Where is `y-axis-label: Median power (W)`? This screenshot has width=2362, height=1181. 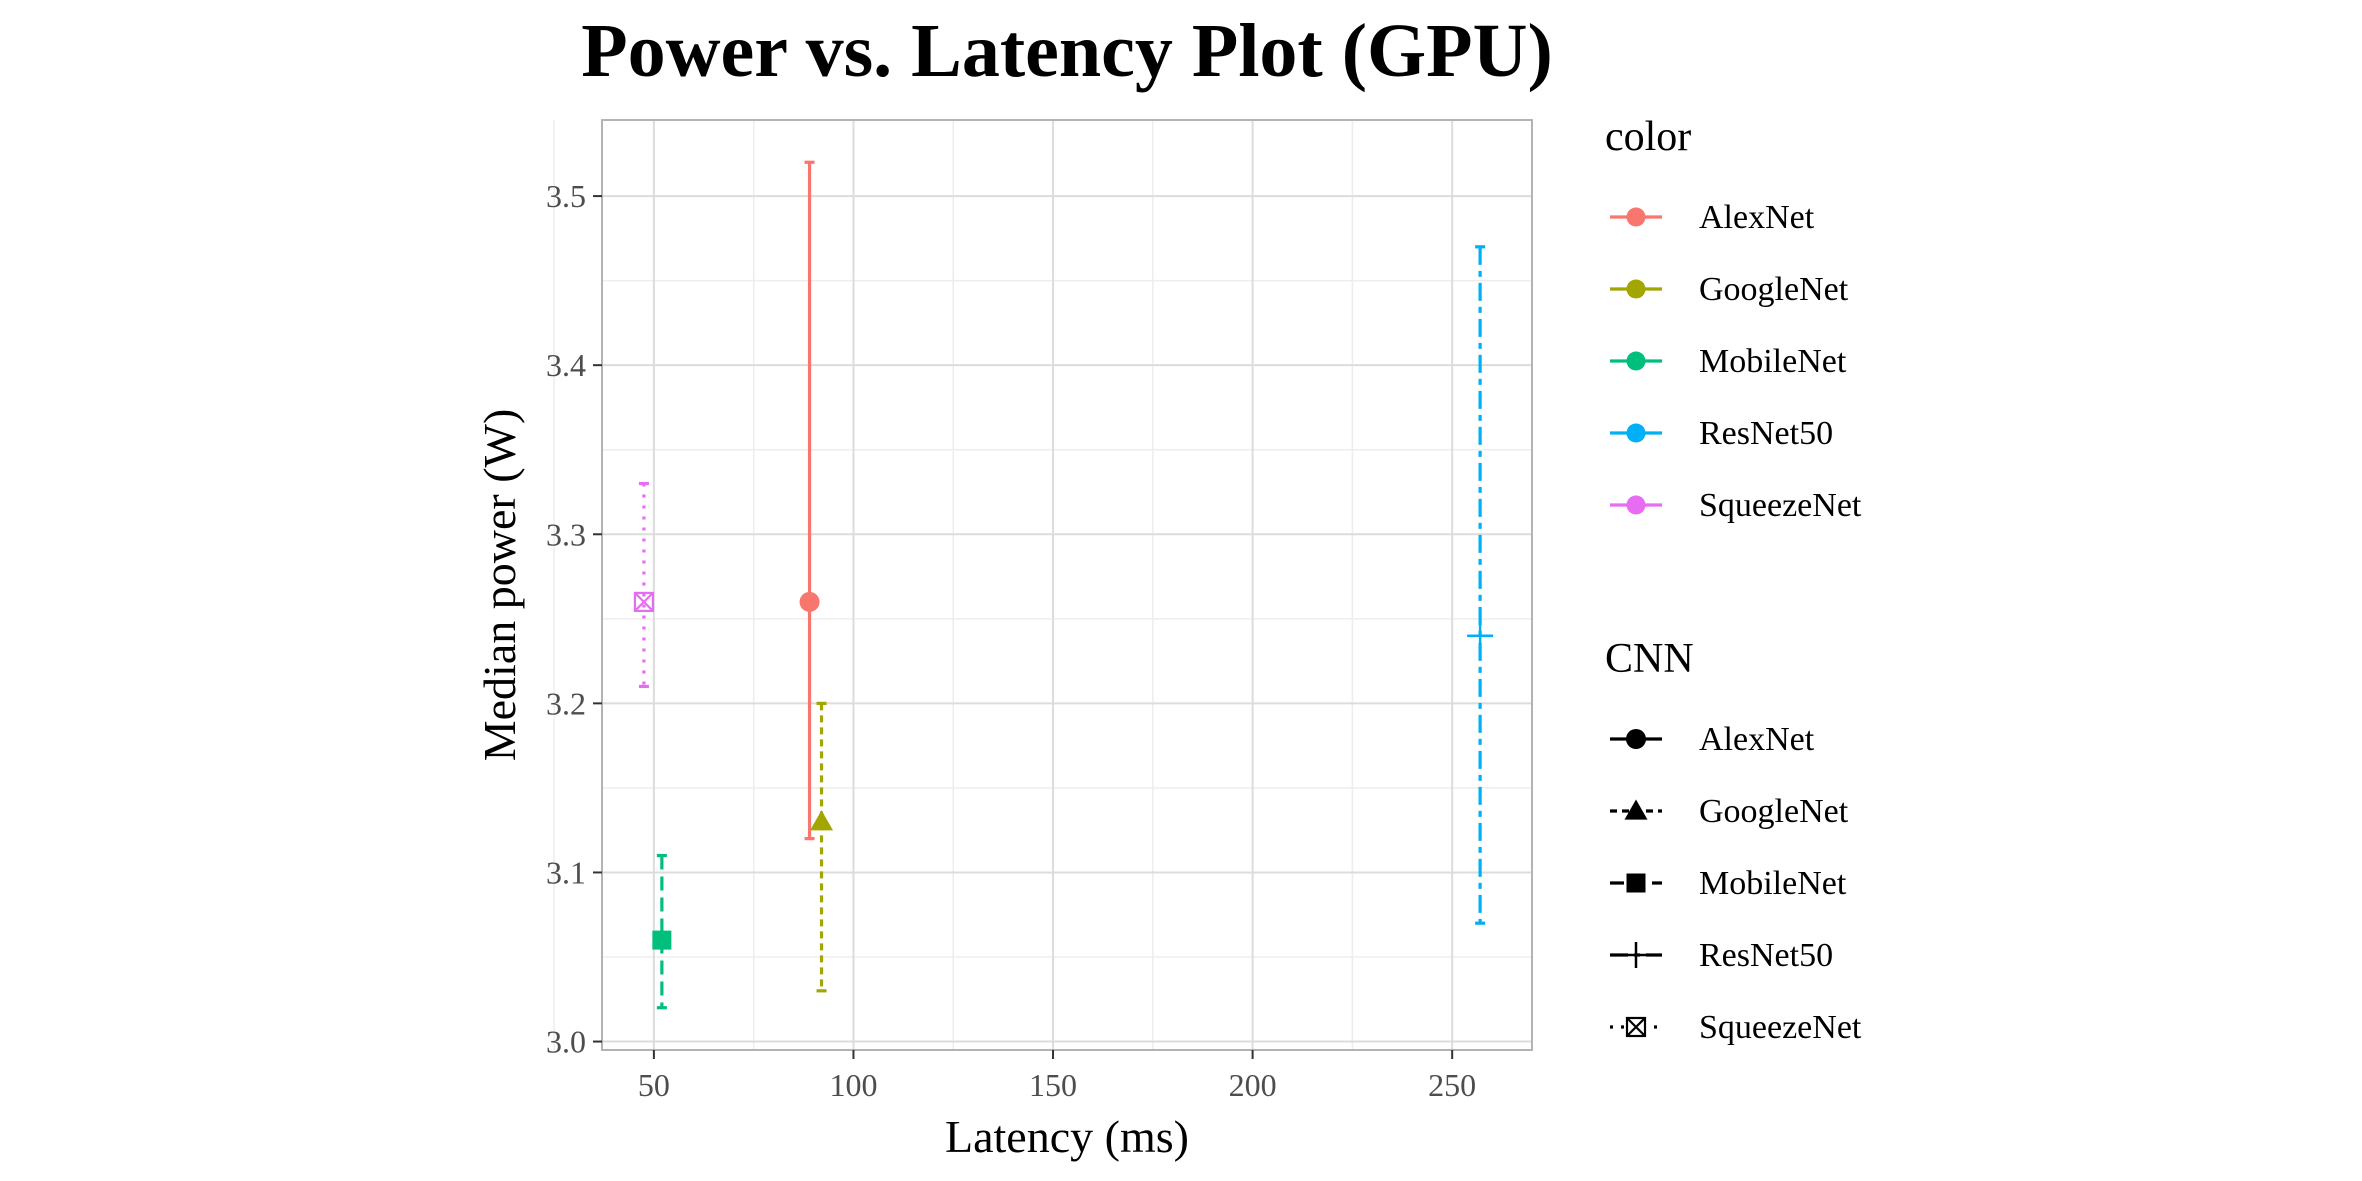
y-axis-label: Median power (W) is located at coordinates (499, 585).